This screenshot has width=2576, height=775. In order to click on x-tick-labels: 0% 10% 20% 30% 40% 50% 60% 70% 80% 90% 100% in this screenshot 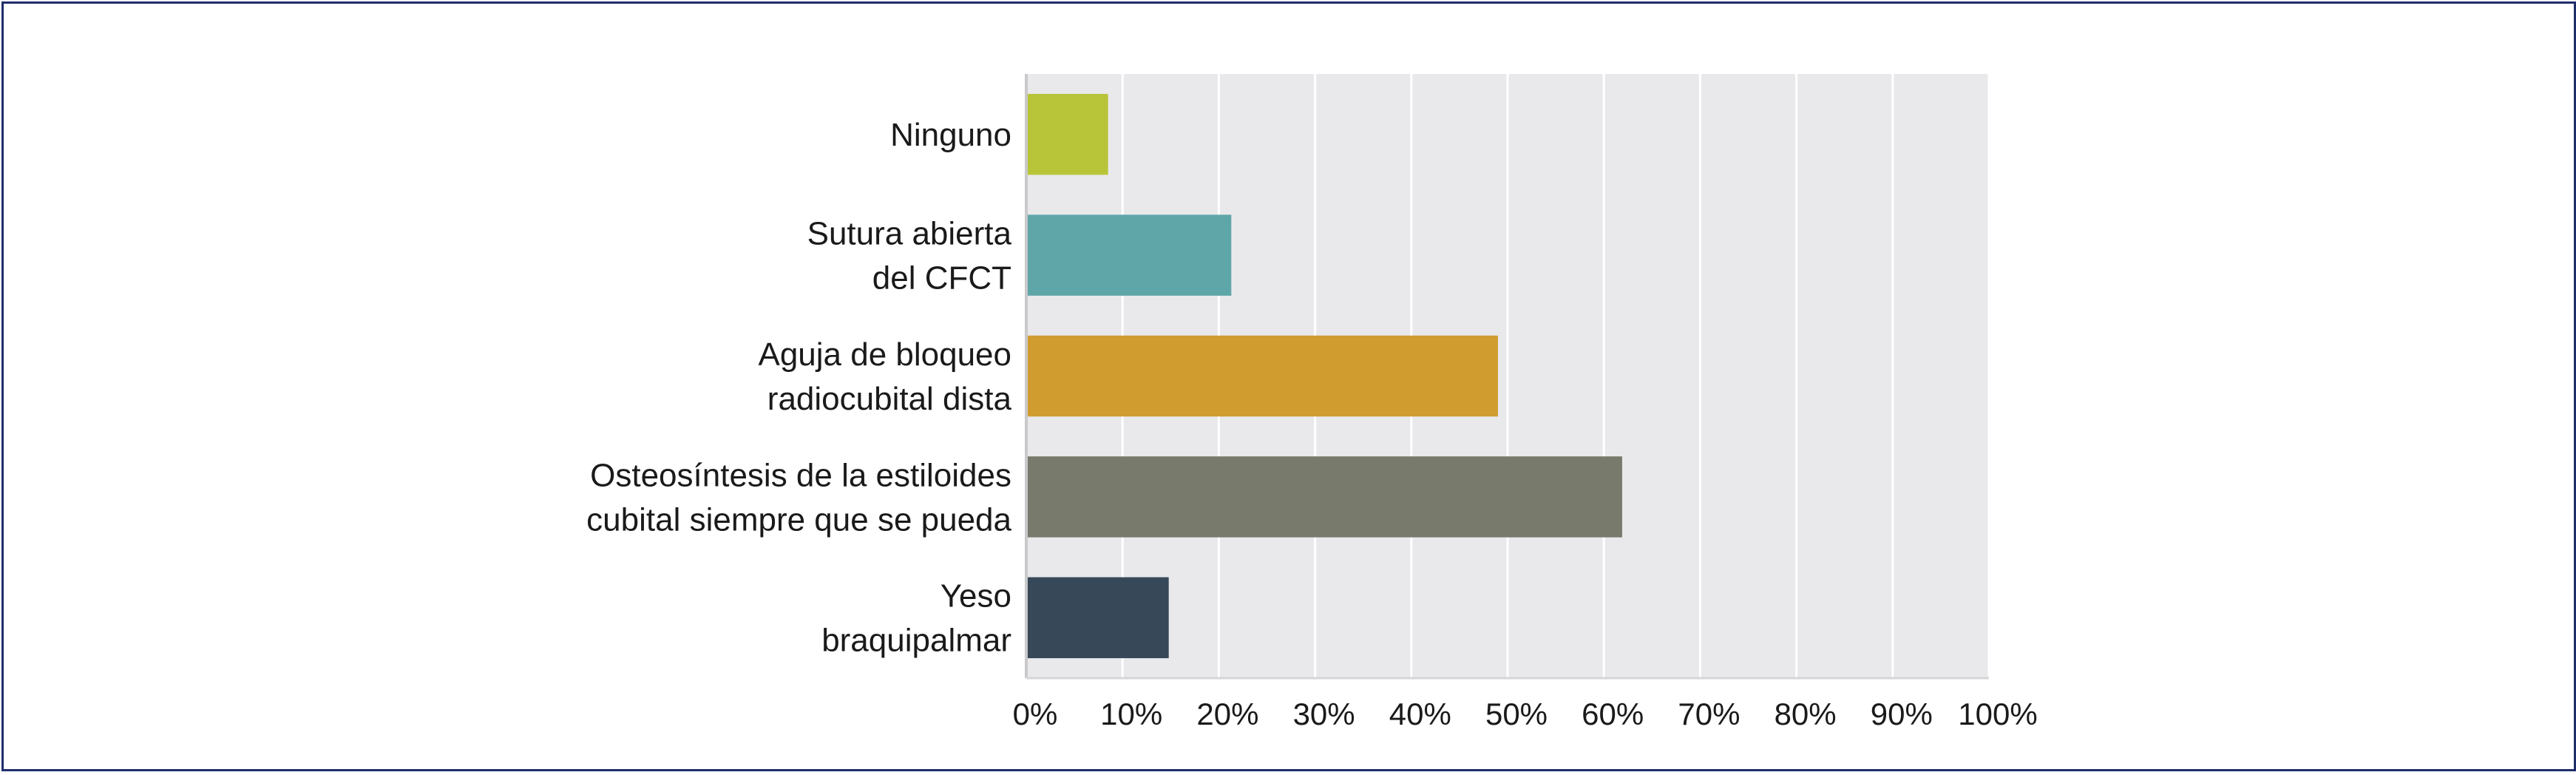, I will do `click(1525, 714)`.